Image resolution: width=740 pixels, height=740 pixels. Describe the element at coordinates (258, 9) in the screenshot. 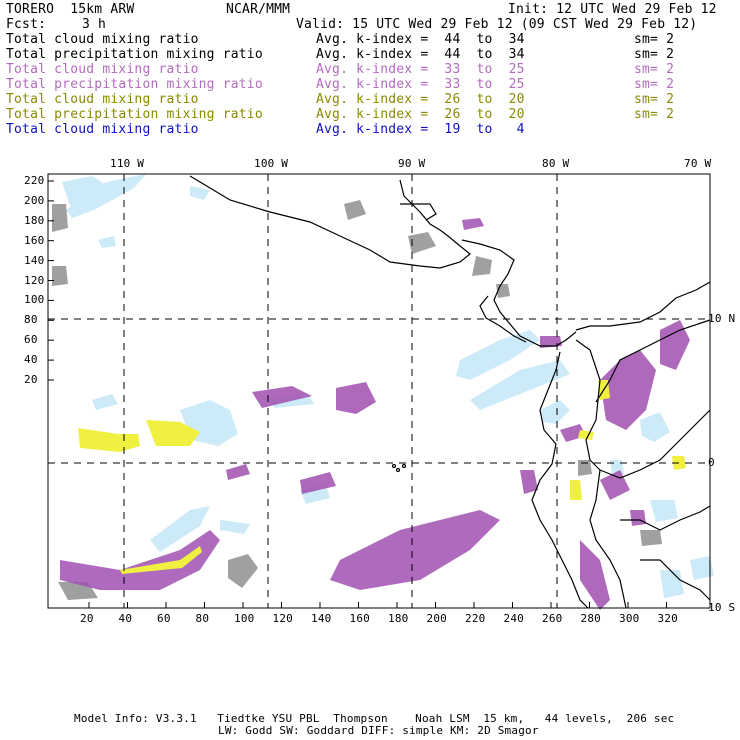

I see `org-name: NCAR/MMM` at that location.